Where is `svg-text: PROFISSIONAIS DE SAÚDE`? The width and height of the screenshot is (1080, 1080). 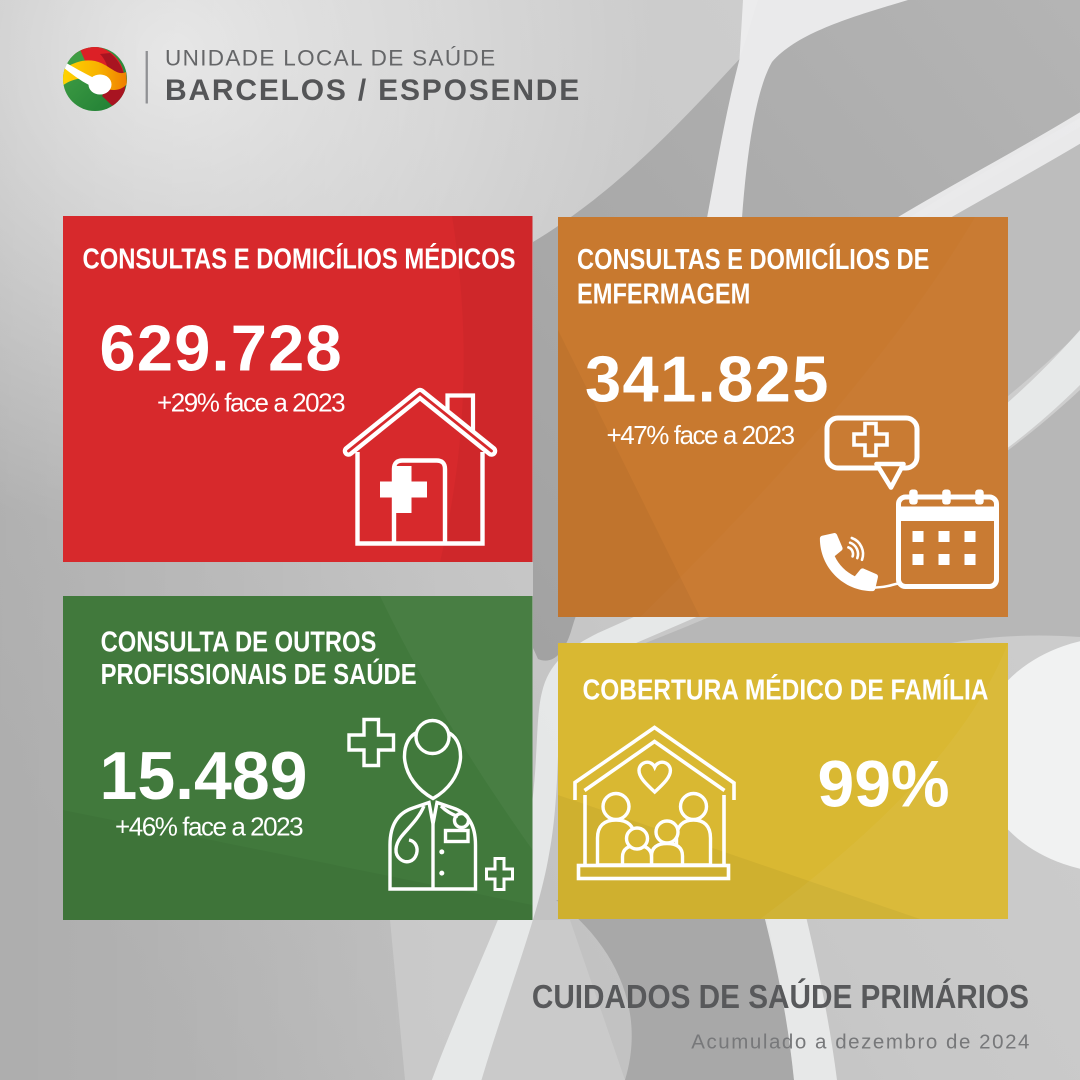 svg-text: PROFISSIONAIS DE SAÚDE is located at coordinates (259, 674).